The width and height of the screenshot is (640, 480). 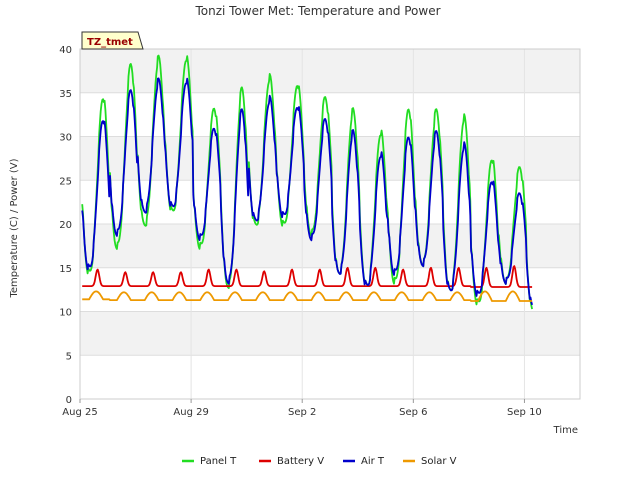 What do you see at coordinates (65, 313) in the screenshot?
I see `y-tick-label: 10` at bounding box center [65, 313].